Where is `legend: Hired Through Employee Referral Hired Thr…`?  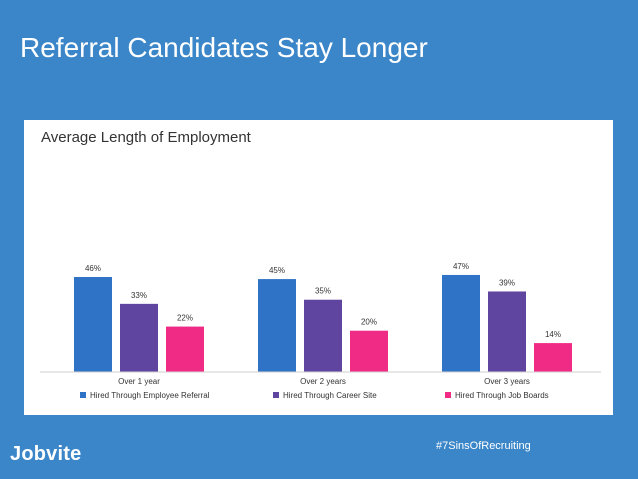
legend: Hired Through Employee Referral Hired Thr… is located at coordinates (314, 395).